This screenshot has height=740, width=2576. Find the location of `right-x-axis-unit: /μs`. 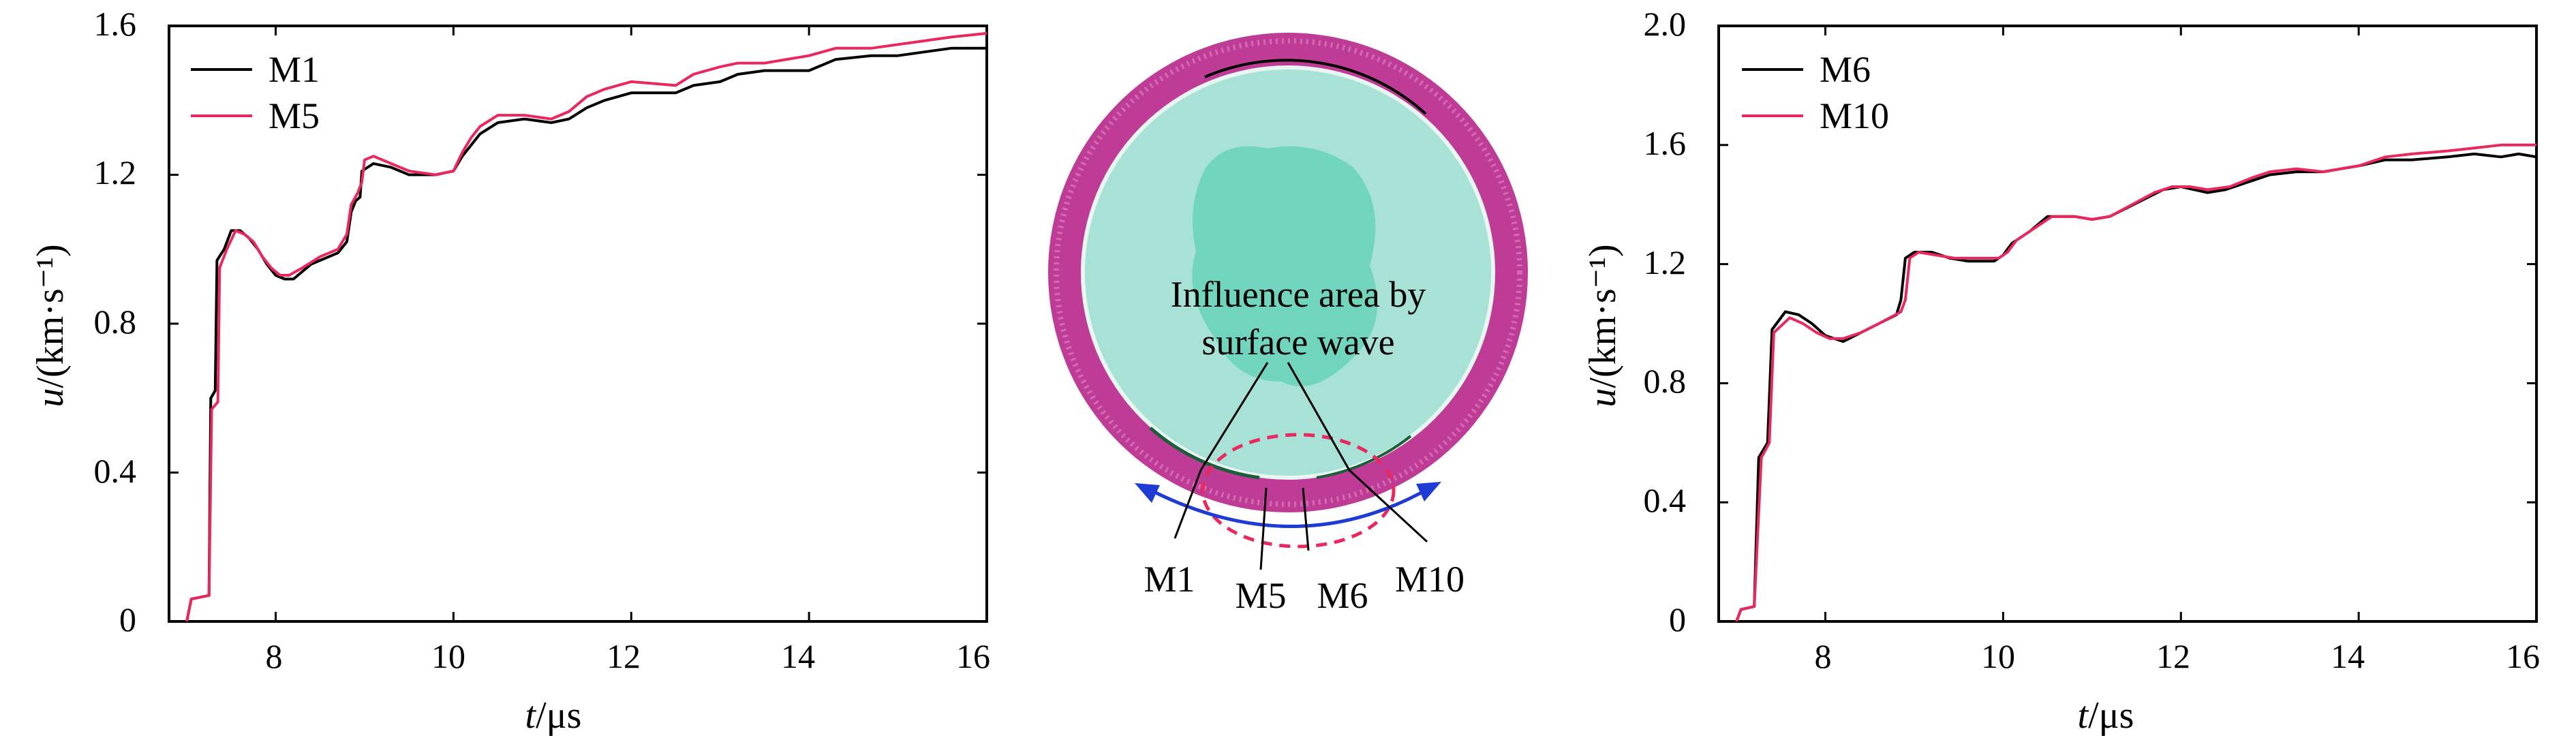

right-x-axis-unit: /μs is located at coordinates (2111, 716).